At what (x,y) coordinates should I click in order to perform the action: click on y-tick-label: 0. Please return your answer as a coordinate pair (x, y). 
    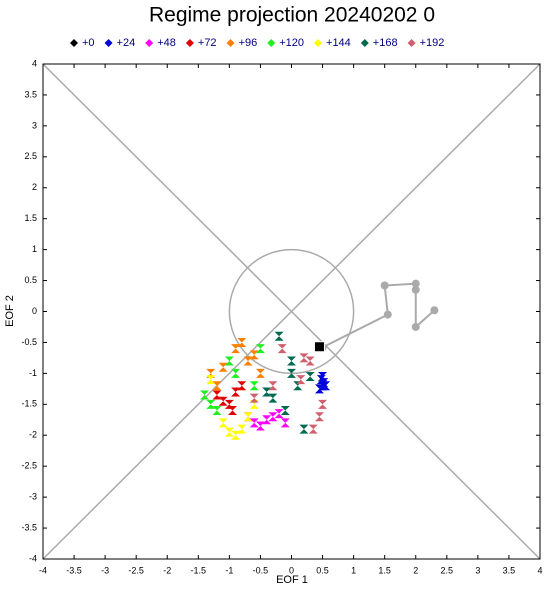
    Looking at the image, I should click on (34, 311).